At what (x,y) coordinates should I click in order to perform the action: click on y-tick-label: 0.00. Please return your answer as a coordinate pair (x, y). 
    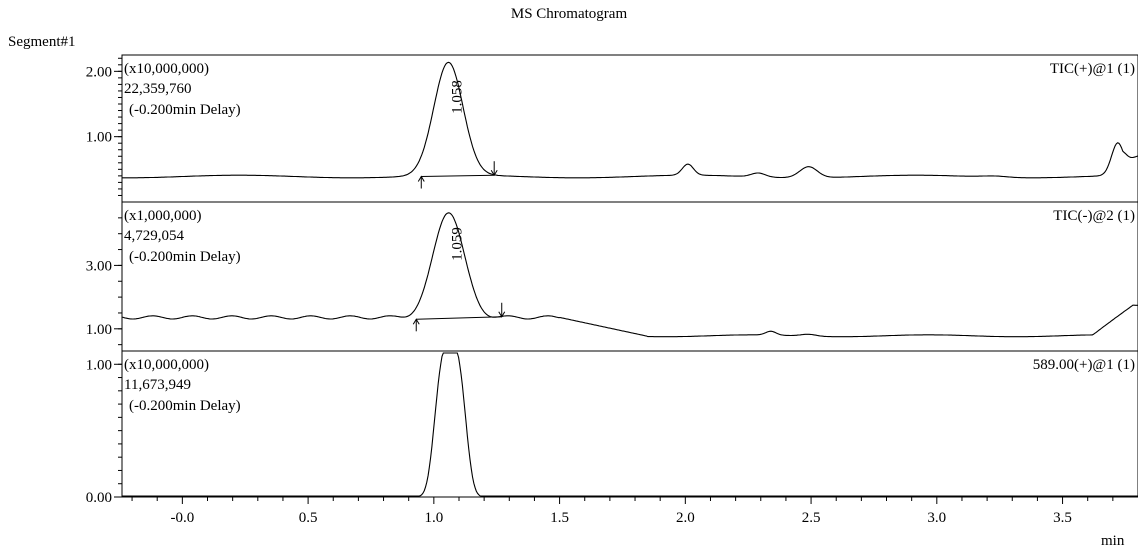
    Looking at the image, I should click on (99, 498).